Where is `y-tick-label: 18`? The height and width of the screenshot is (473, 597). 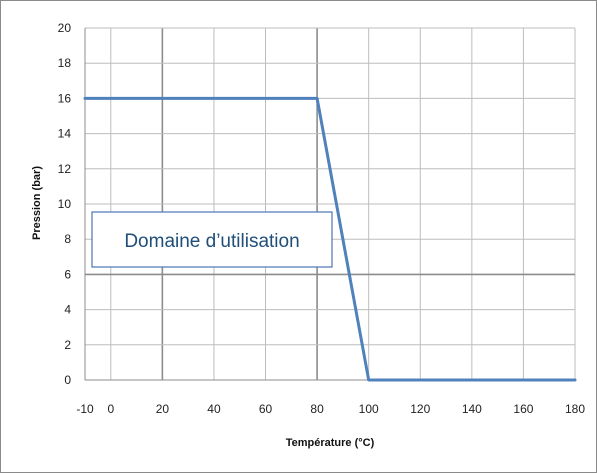
y-tick-label: 18 is located at coordinates (65, 63).